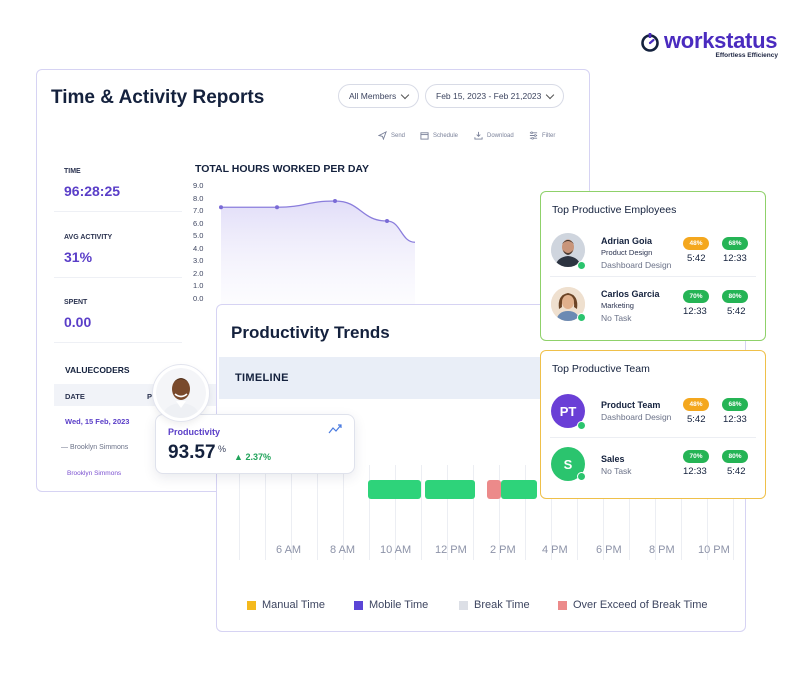 The image size is (800, 679). I want to click on member-link: Brooklyn Simmons, so click(94, 473).